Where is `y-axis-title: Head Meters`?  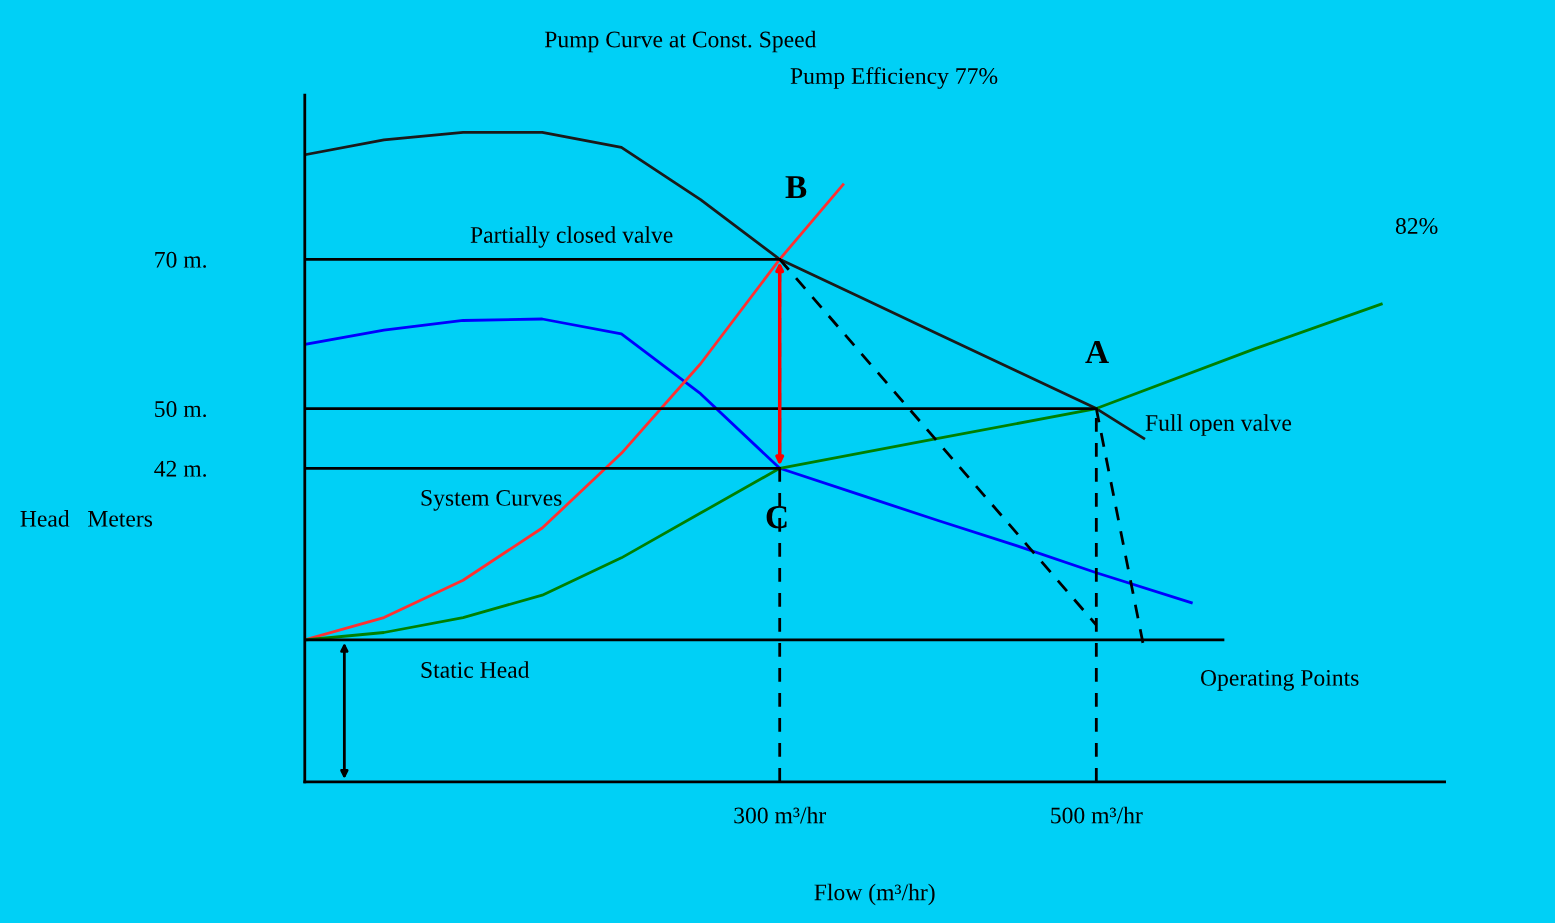 y-axis-title: Head Meters is located at coordinates (86, 518).